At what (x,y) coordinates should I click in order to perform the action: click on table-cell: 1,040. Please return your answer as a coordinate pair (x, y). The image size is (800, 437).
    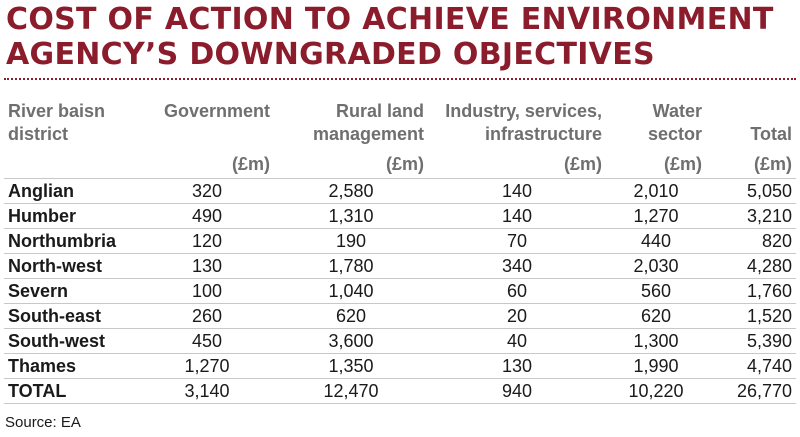
    Looking at the image, I should click on (351, 291).